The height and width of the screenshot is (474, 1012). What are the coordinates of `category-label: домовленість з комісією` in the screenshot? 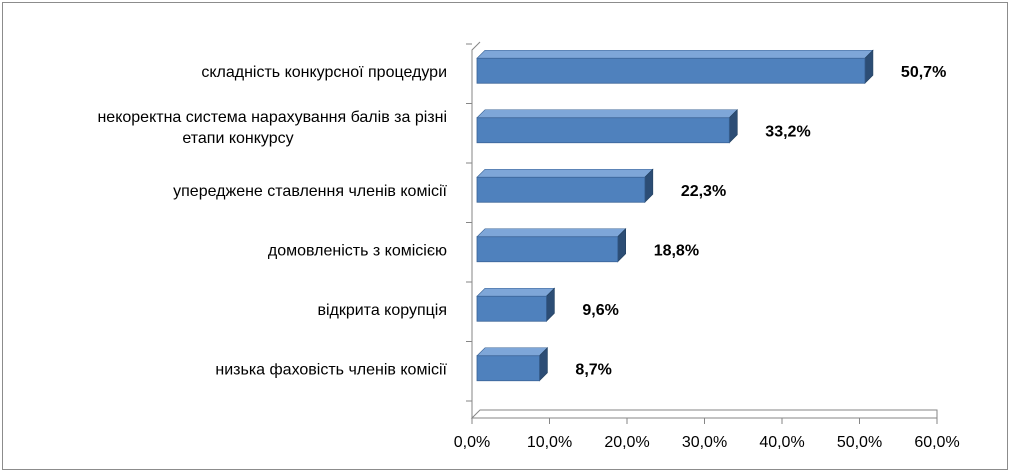 It's located at (357, 250).